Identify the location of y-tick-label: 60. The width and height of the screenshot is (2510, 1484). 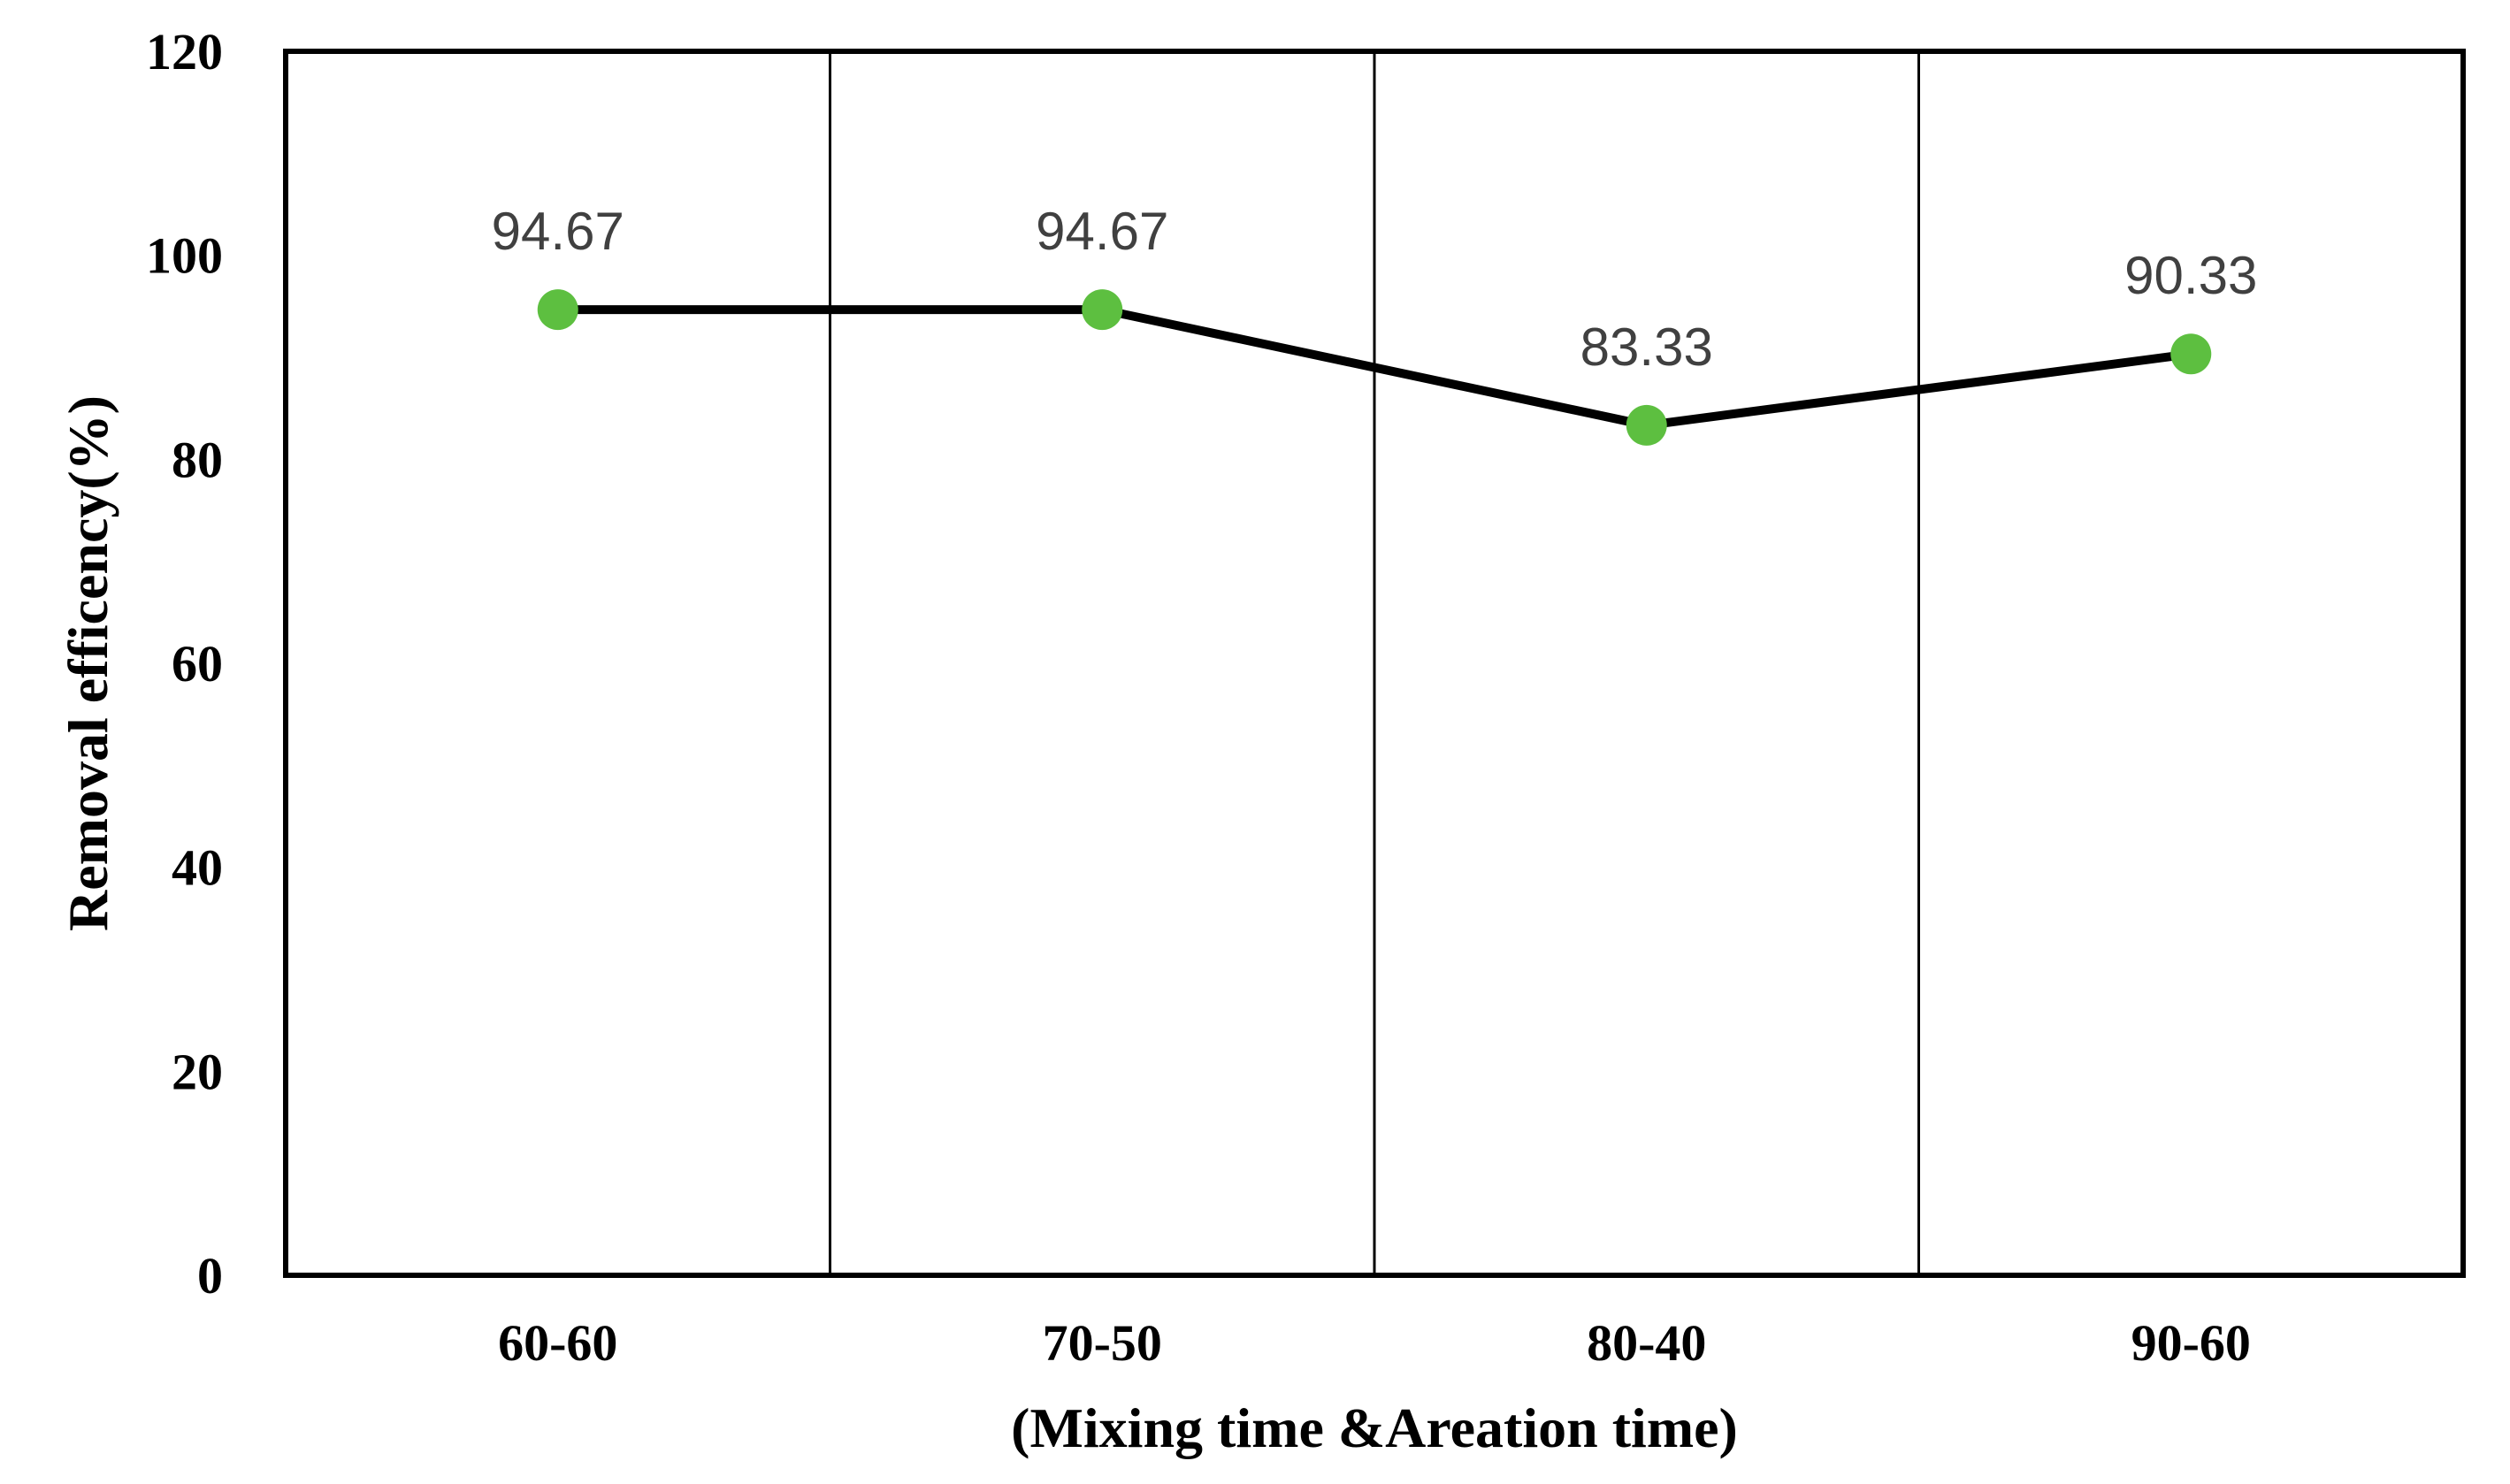
(197, 663).